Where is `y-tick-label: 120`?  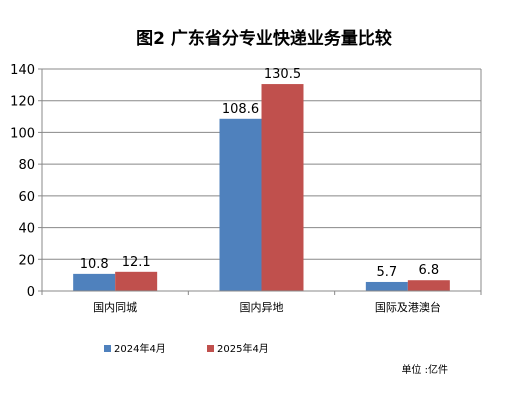
y-tick-label: 120 is located at coordinates (22, 102).